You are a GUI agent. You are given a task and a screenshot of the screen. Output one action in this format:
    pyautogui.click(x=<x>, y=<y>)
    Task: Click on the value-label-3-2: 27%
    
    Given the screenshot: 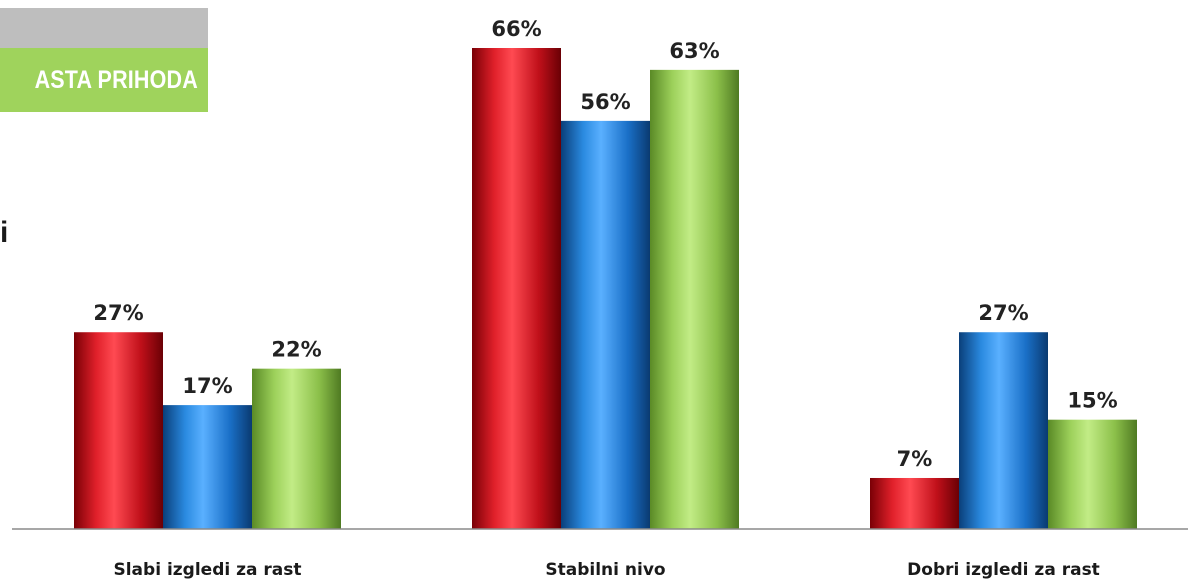 What is the action you would take?
    pyautogui.click(x=1003, y=313)
    